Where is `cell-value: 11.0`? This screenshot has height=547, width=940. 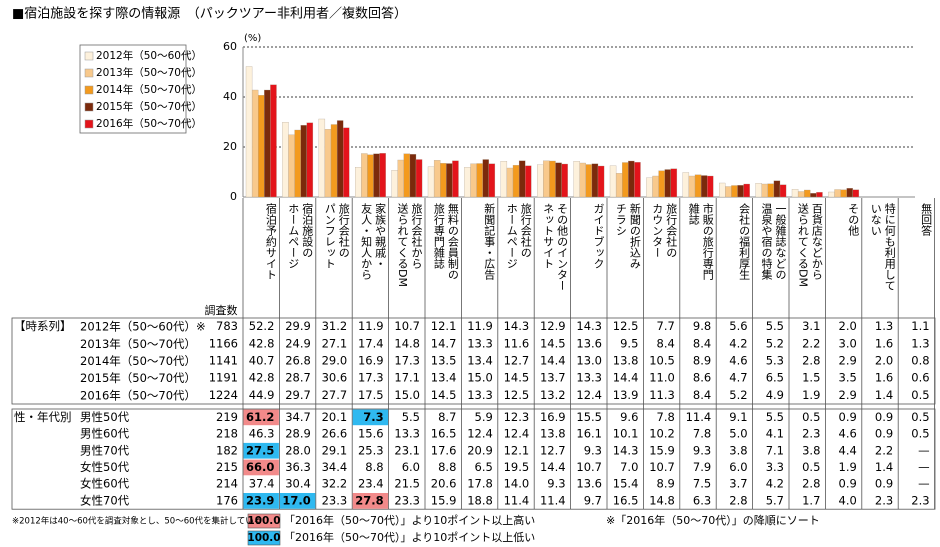
cell-value: 11.0 is located at coordinates (662, 378).